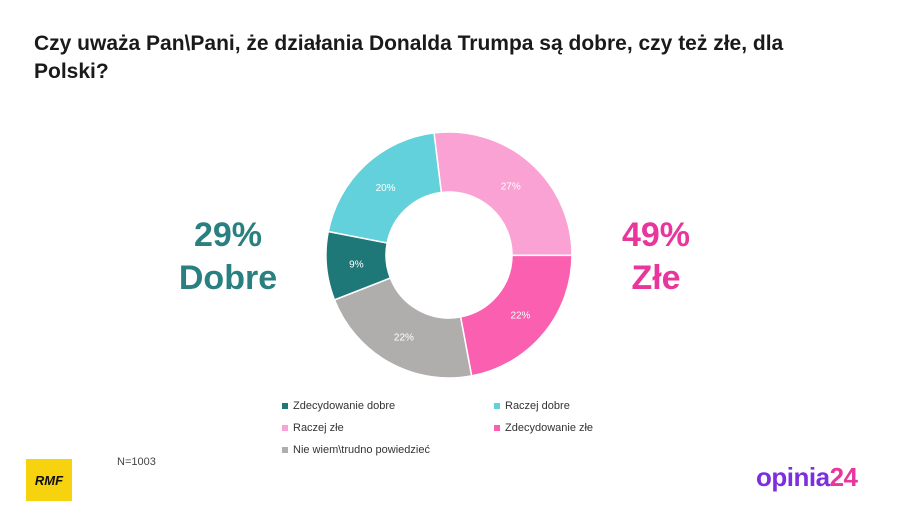 This screenshot has width=915, height=514. Describe the element at coordinates (843, 477) in the screenshot. I see `opinia24-logo-number: 24` at that location.